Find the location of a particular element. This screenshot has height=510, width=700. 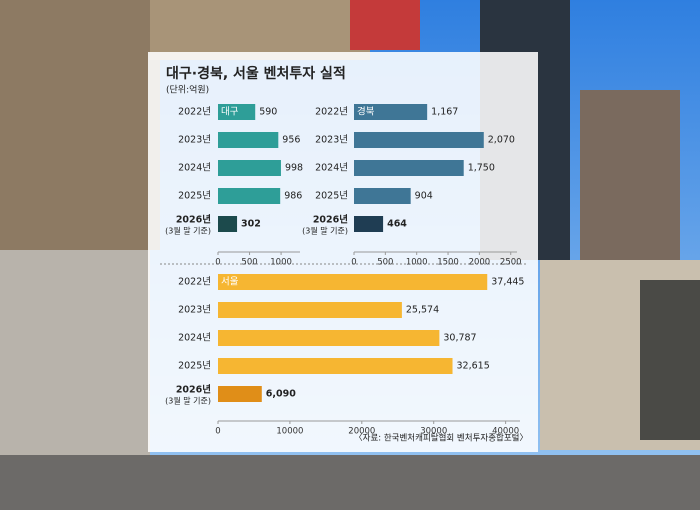

value-label: 6,090 is located at coordinates (281, 394).